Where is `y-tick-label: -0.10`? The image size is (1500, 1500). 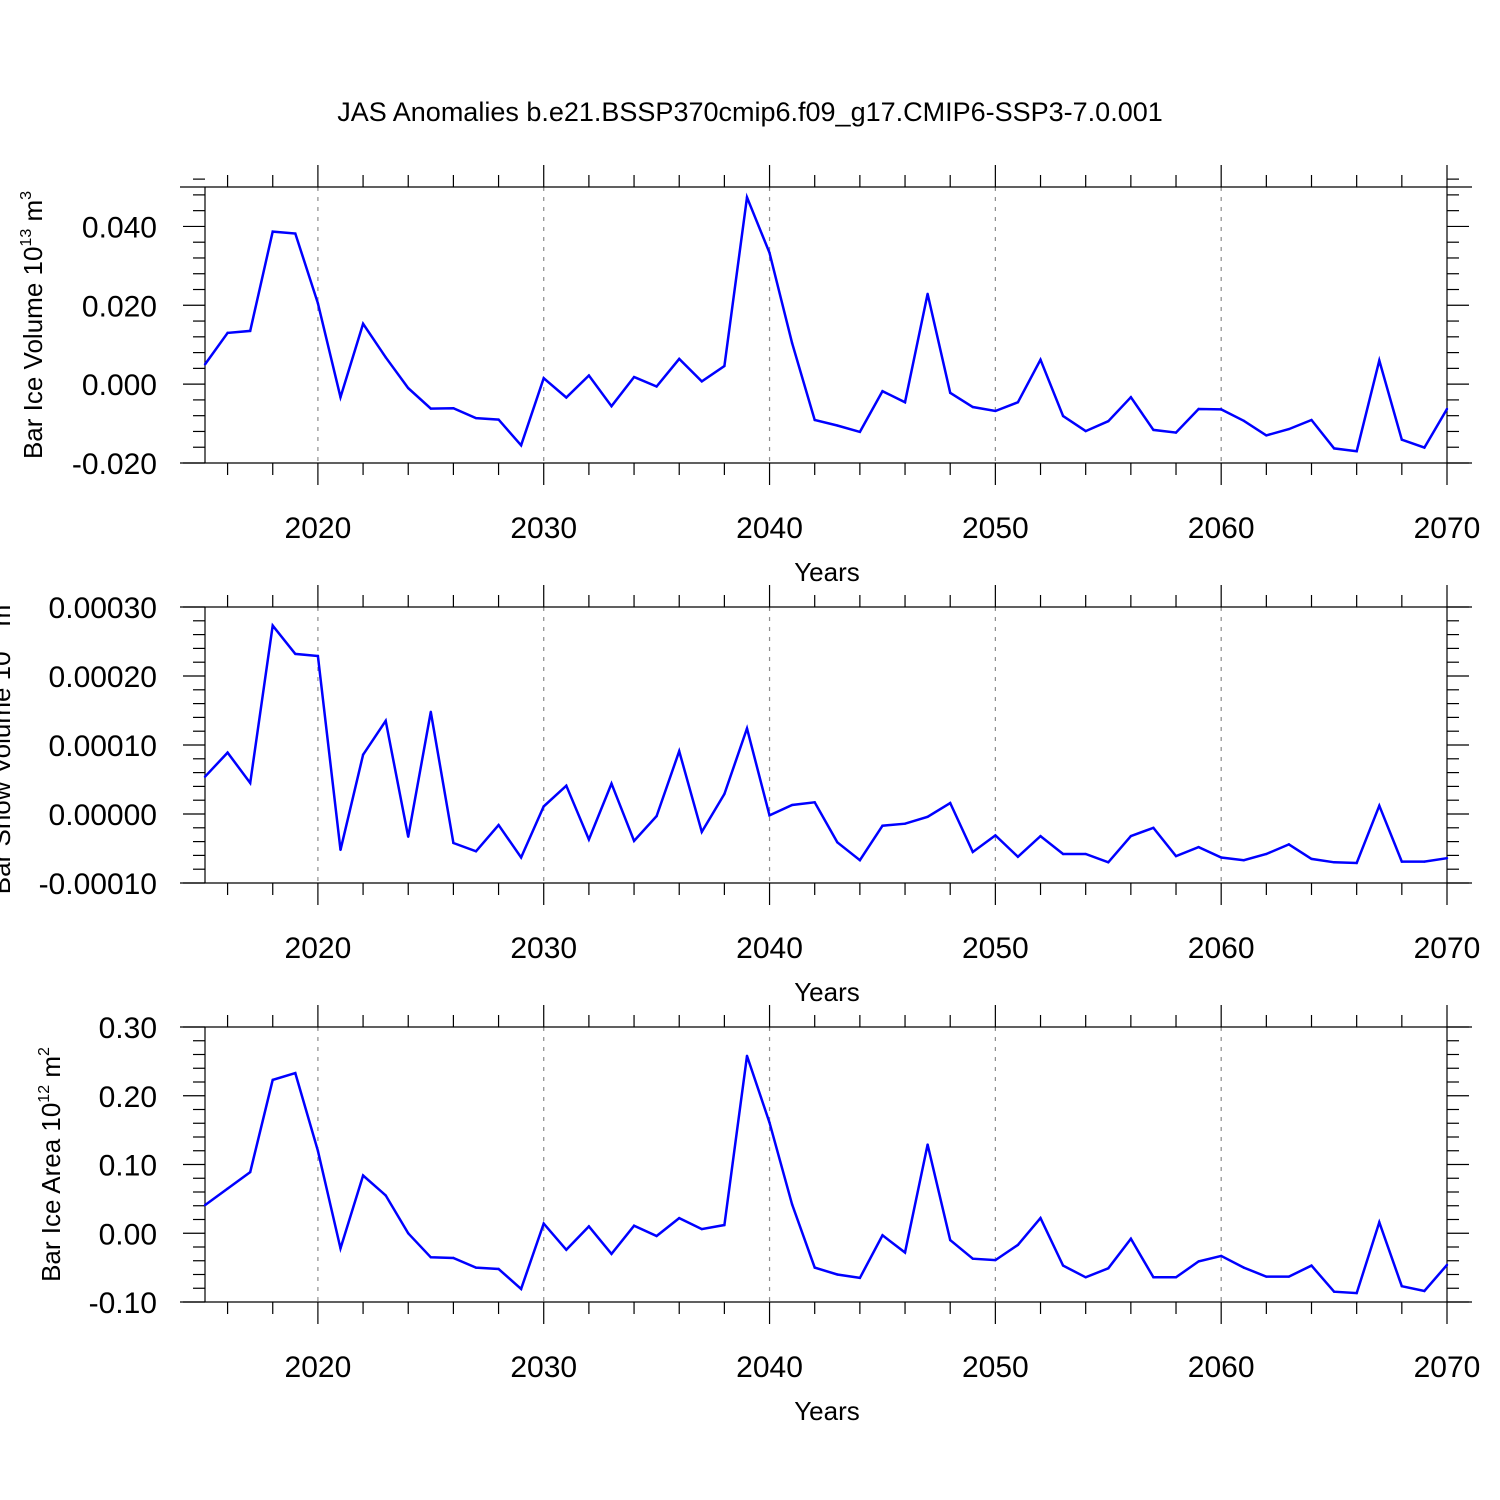
y-tick-label: -0.10 is located at coordinates (123, 1303).